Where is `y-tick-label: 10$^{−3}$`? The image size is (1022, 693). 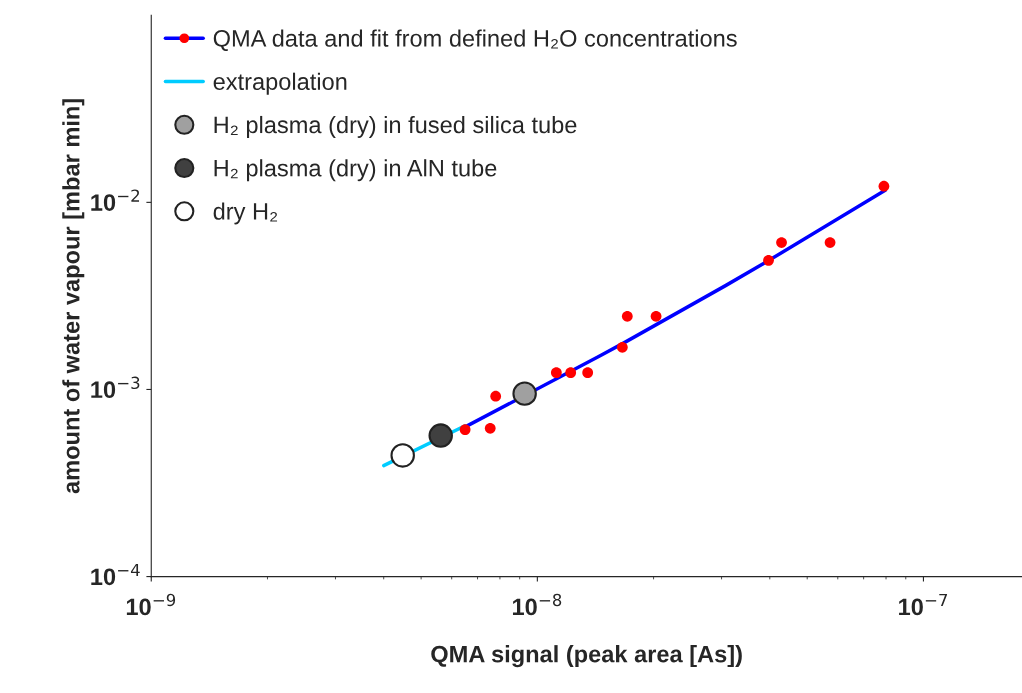 y-tick-label: 10$^{−3}$ is located at coordinates (115, 387).